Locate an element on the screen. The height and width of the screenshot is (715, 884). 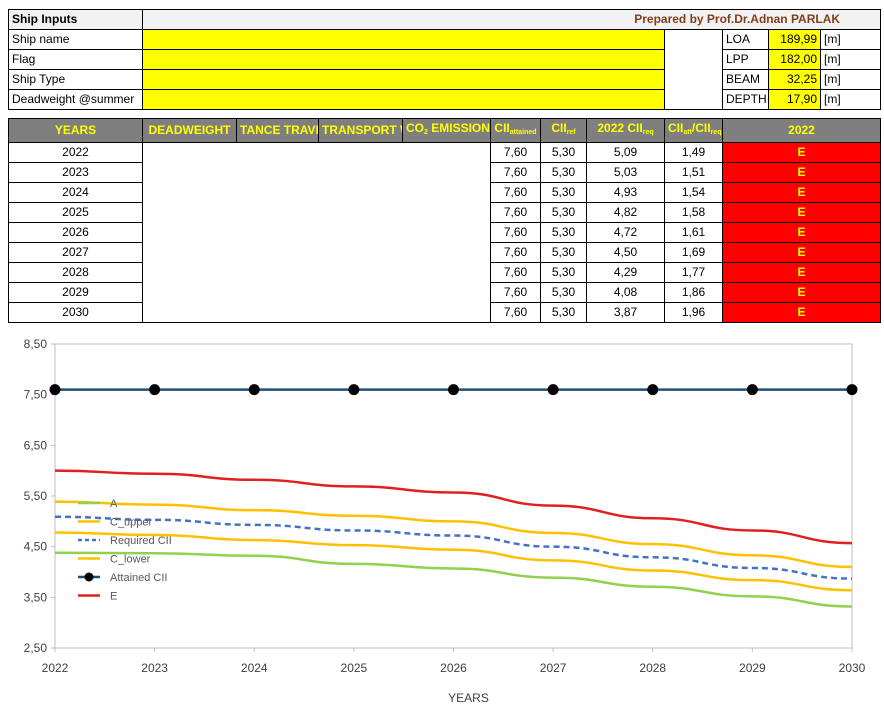
chart-legend: A C_upper Required CII C_lower Attained CII E is located at coordinates (125, 550).